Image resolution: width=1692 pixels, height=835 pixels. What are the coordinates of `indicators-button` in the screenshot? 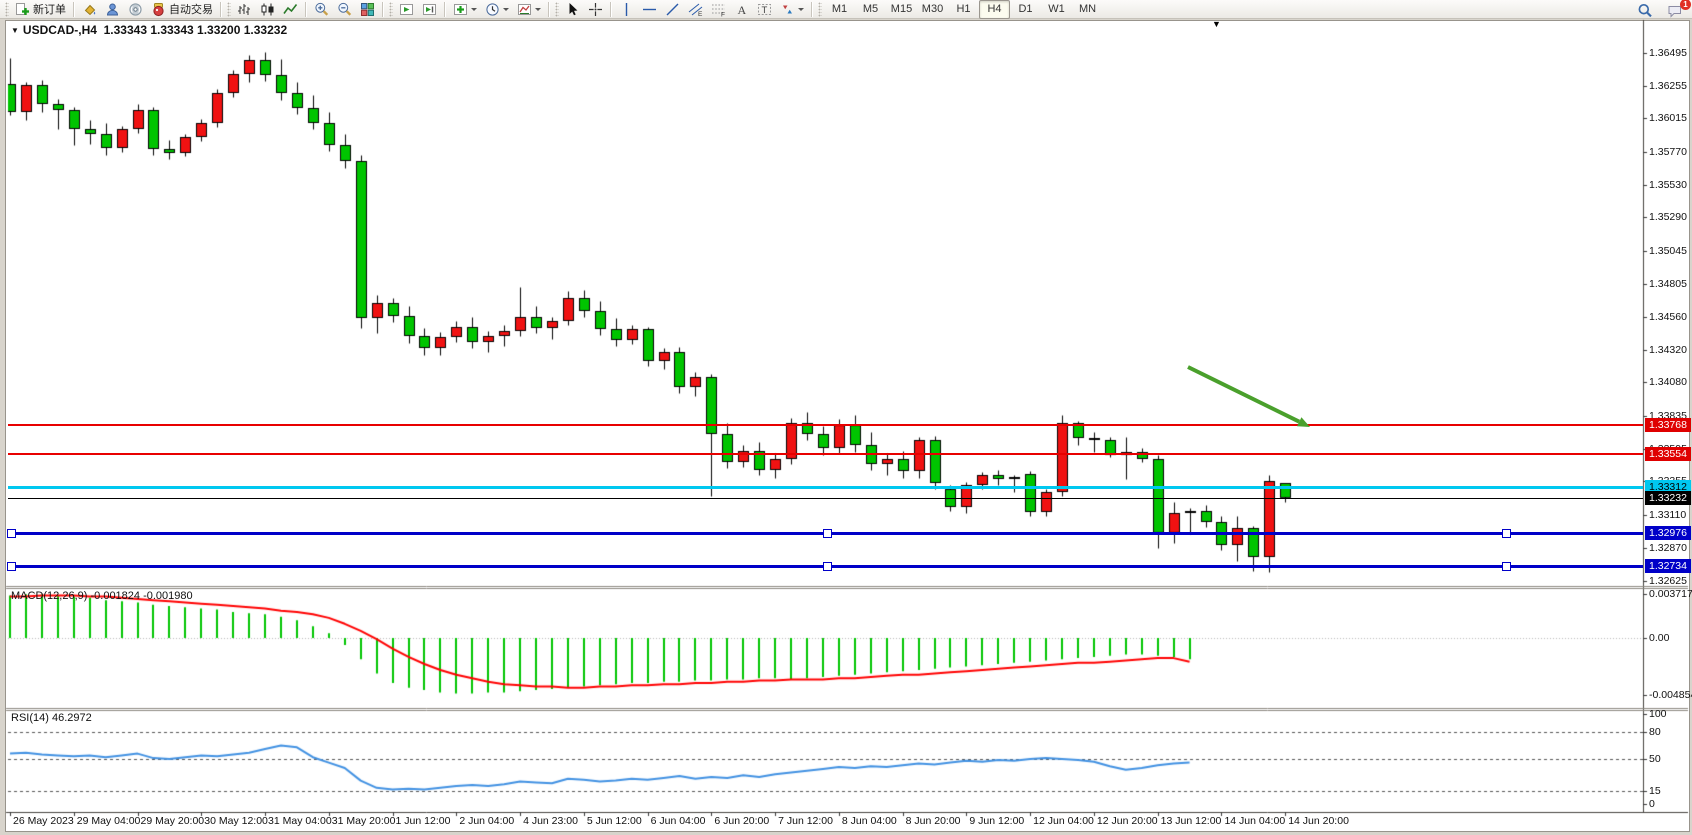 It's located at (465, 9).